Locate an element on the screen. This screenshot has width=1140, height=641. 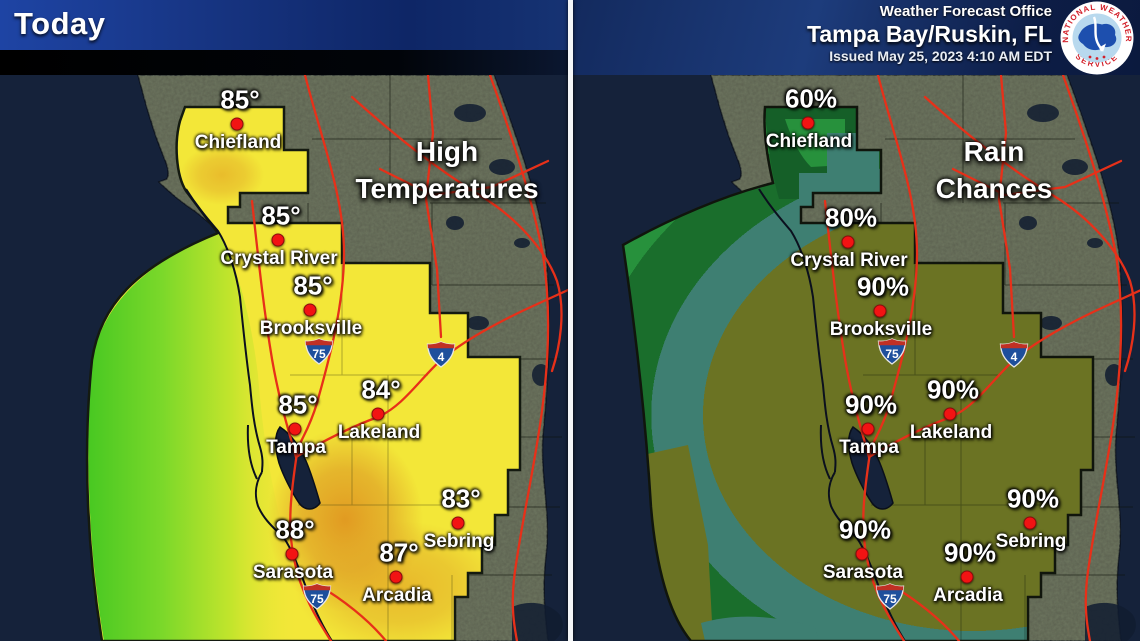
office-name-line: Weather Forecast Office is located at coordinates (965, 11).